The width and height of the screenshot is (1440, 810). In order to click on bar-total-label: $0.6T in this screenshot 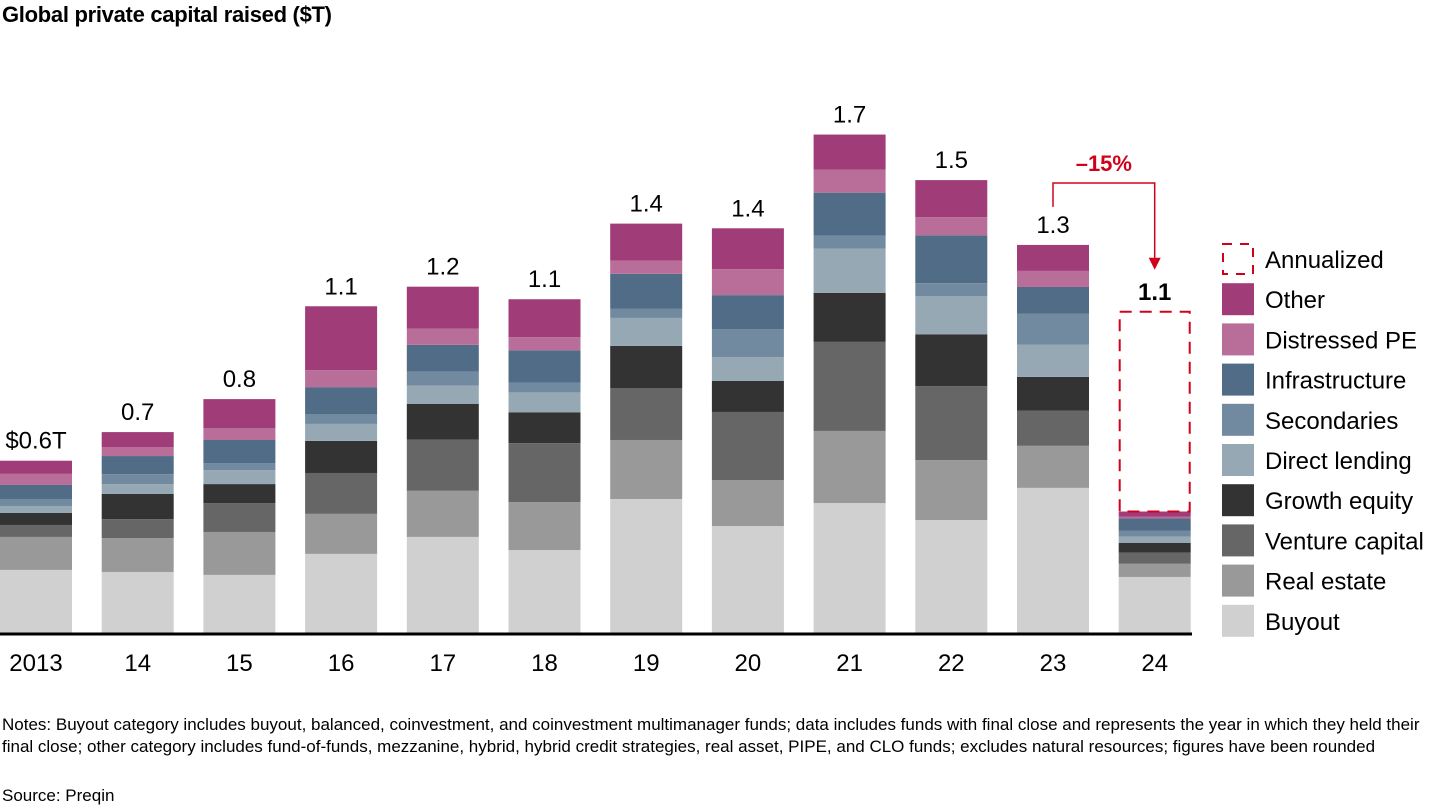, I will do `click(36, 441)`.